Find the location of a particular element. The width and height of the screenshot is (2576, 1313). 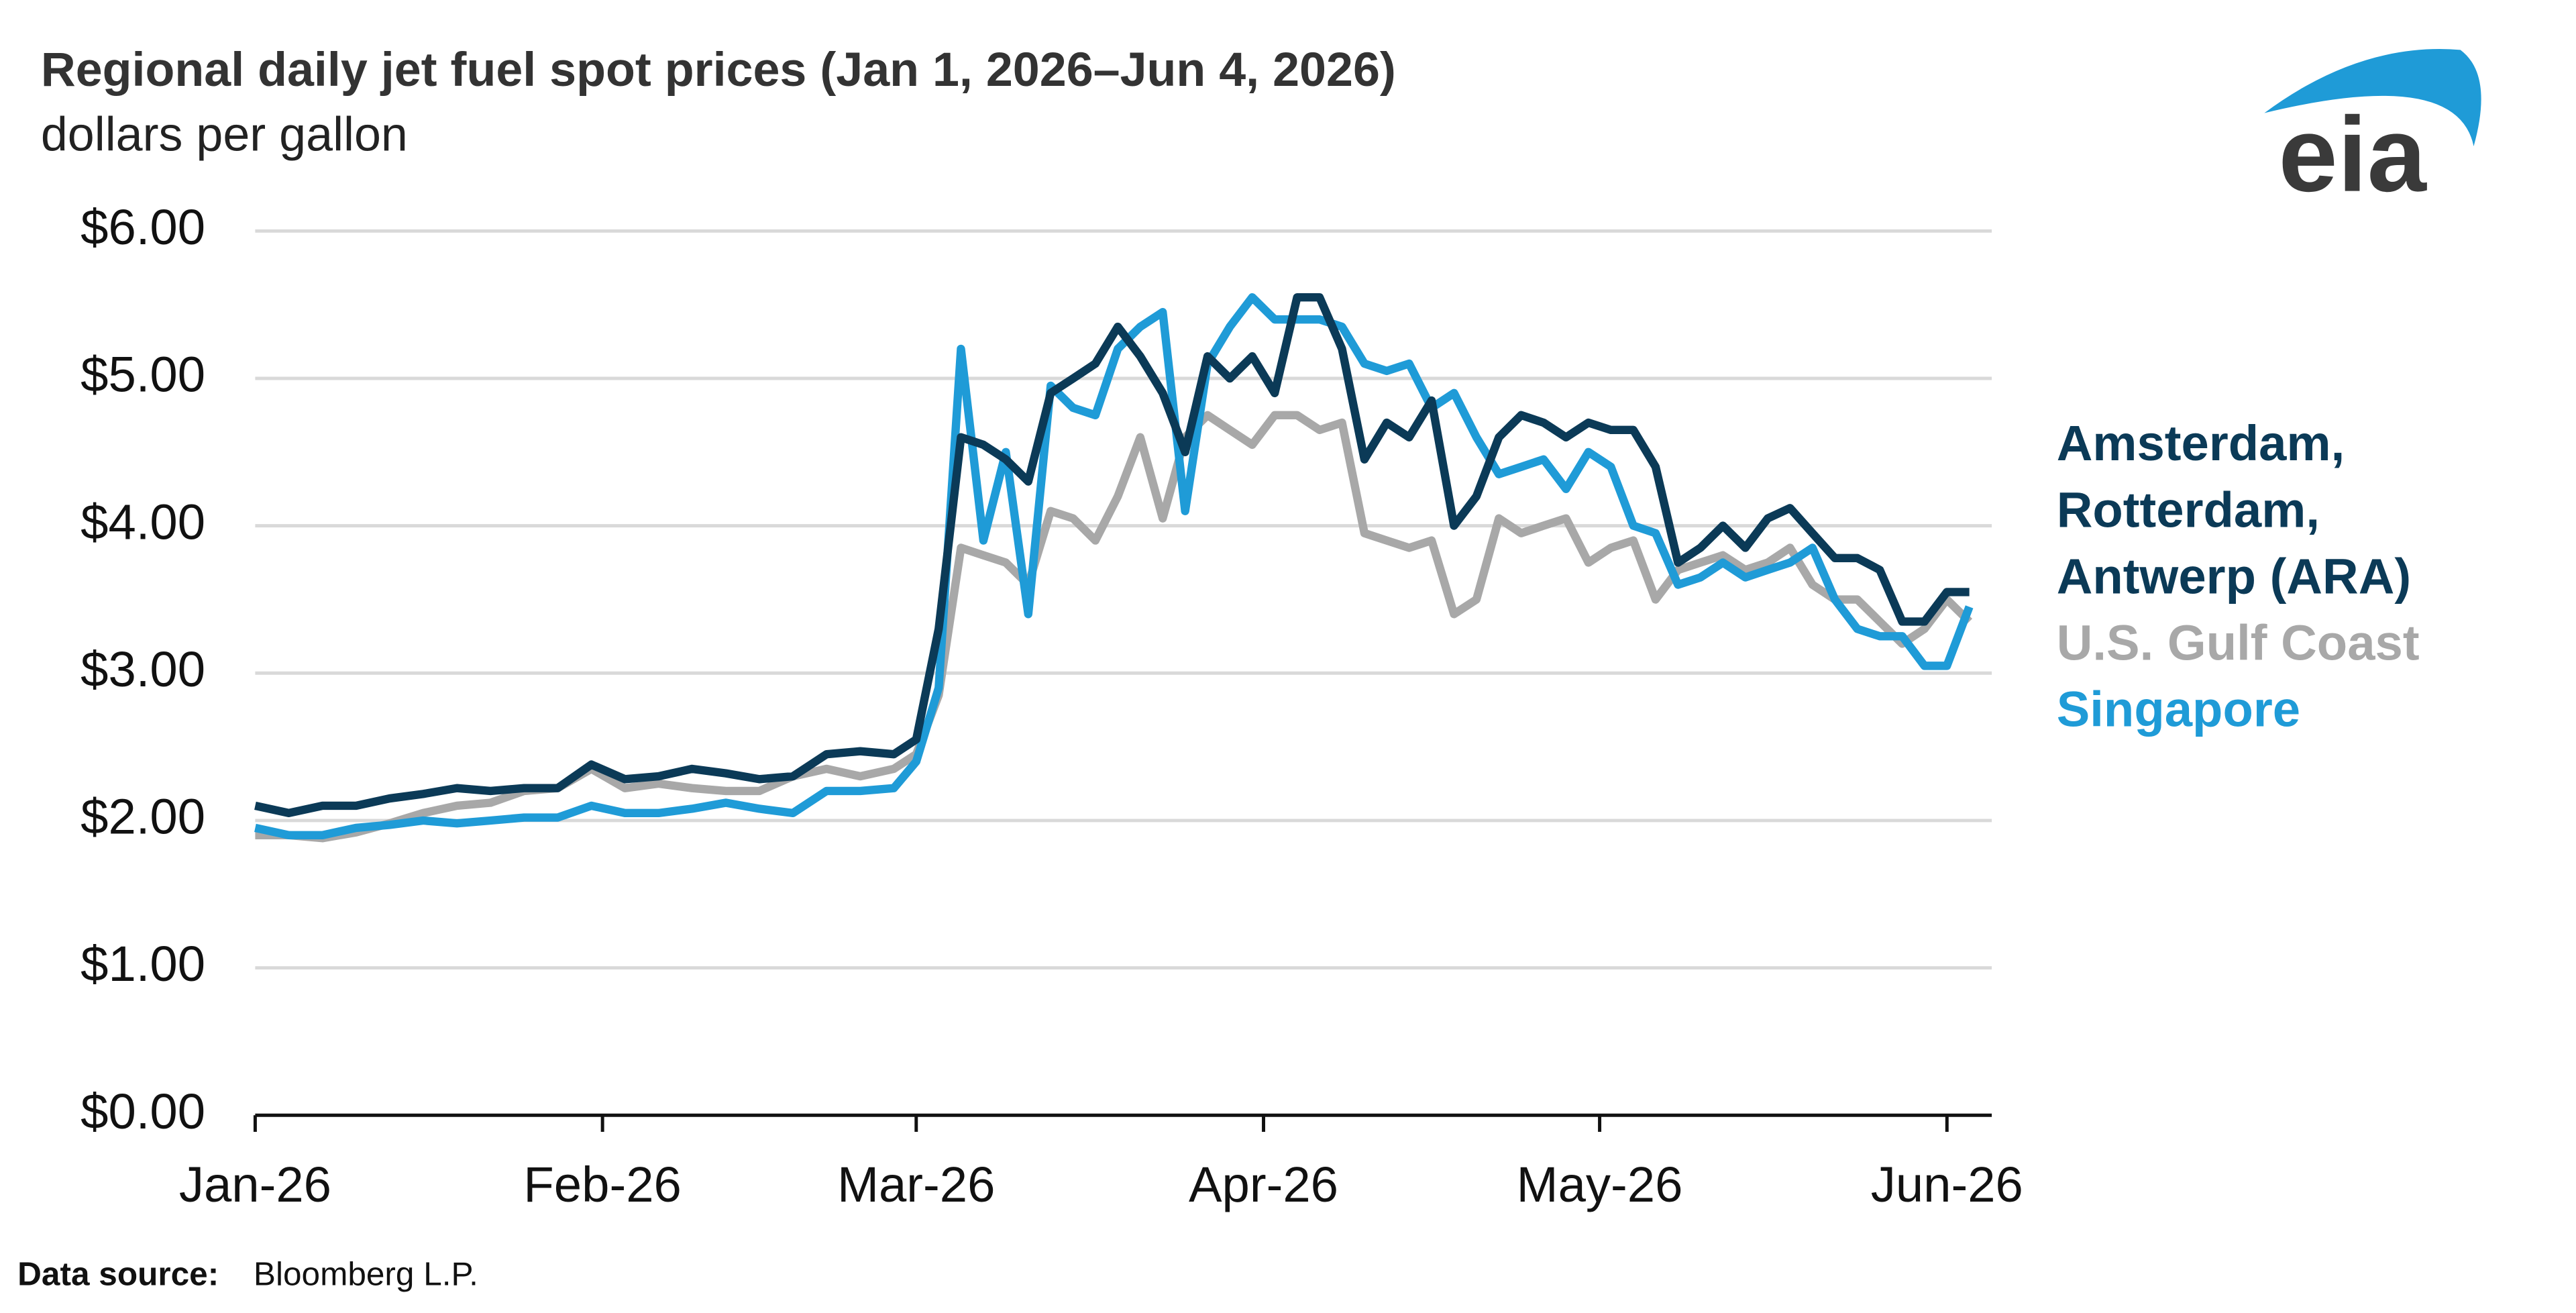

x-tick-label: Feb-26 is located at coordinates (602, 1184).